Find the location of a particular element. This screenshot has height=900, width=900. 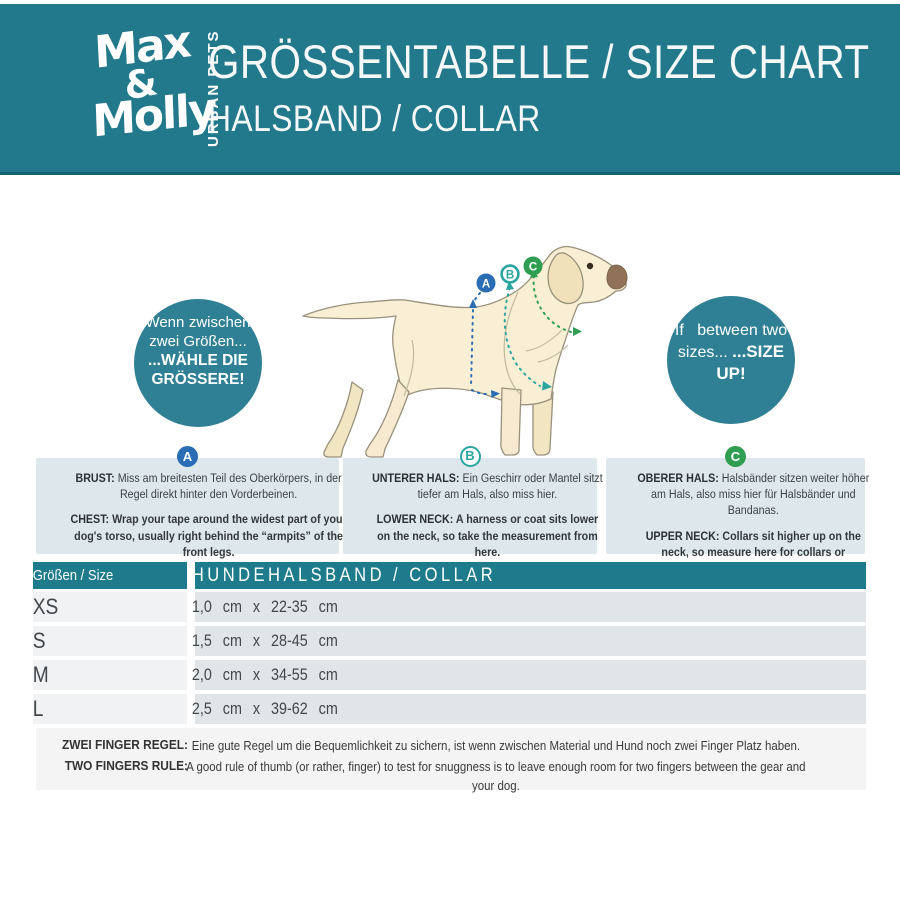

rule-label-en: TWO FINGERS RULE: is located at coordinates (126, 766).